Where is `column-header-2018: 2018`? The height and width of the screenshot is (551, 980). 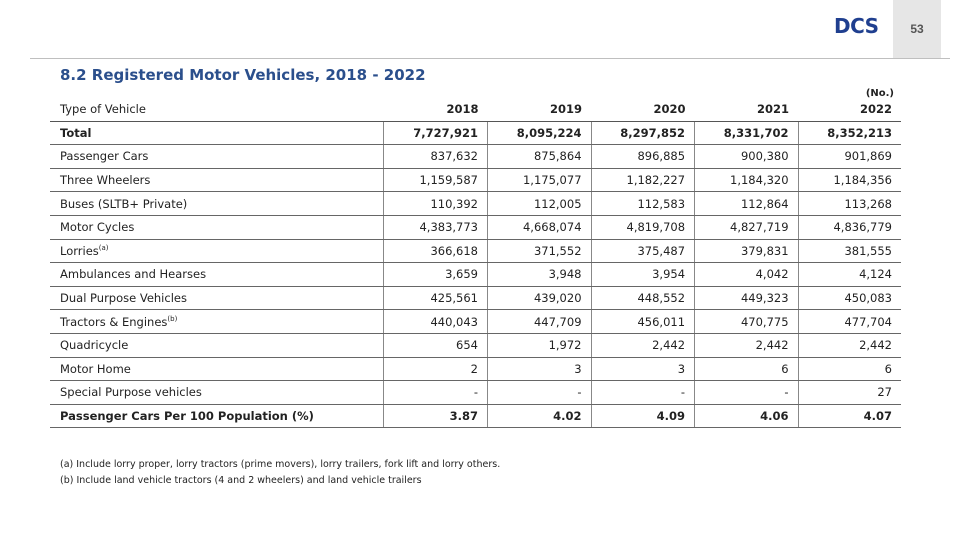
column-header-2018: 2018 is located at coordinates (435, 110).